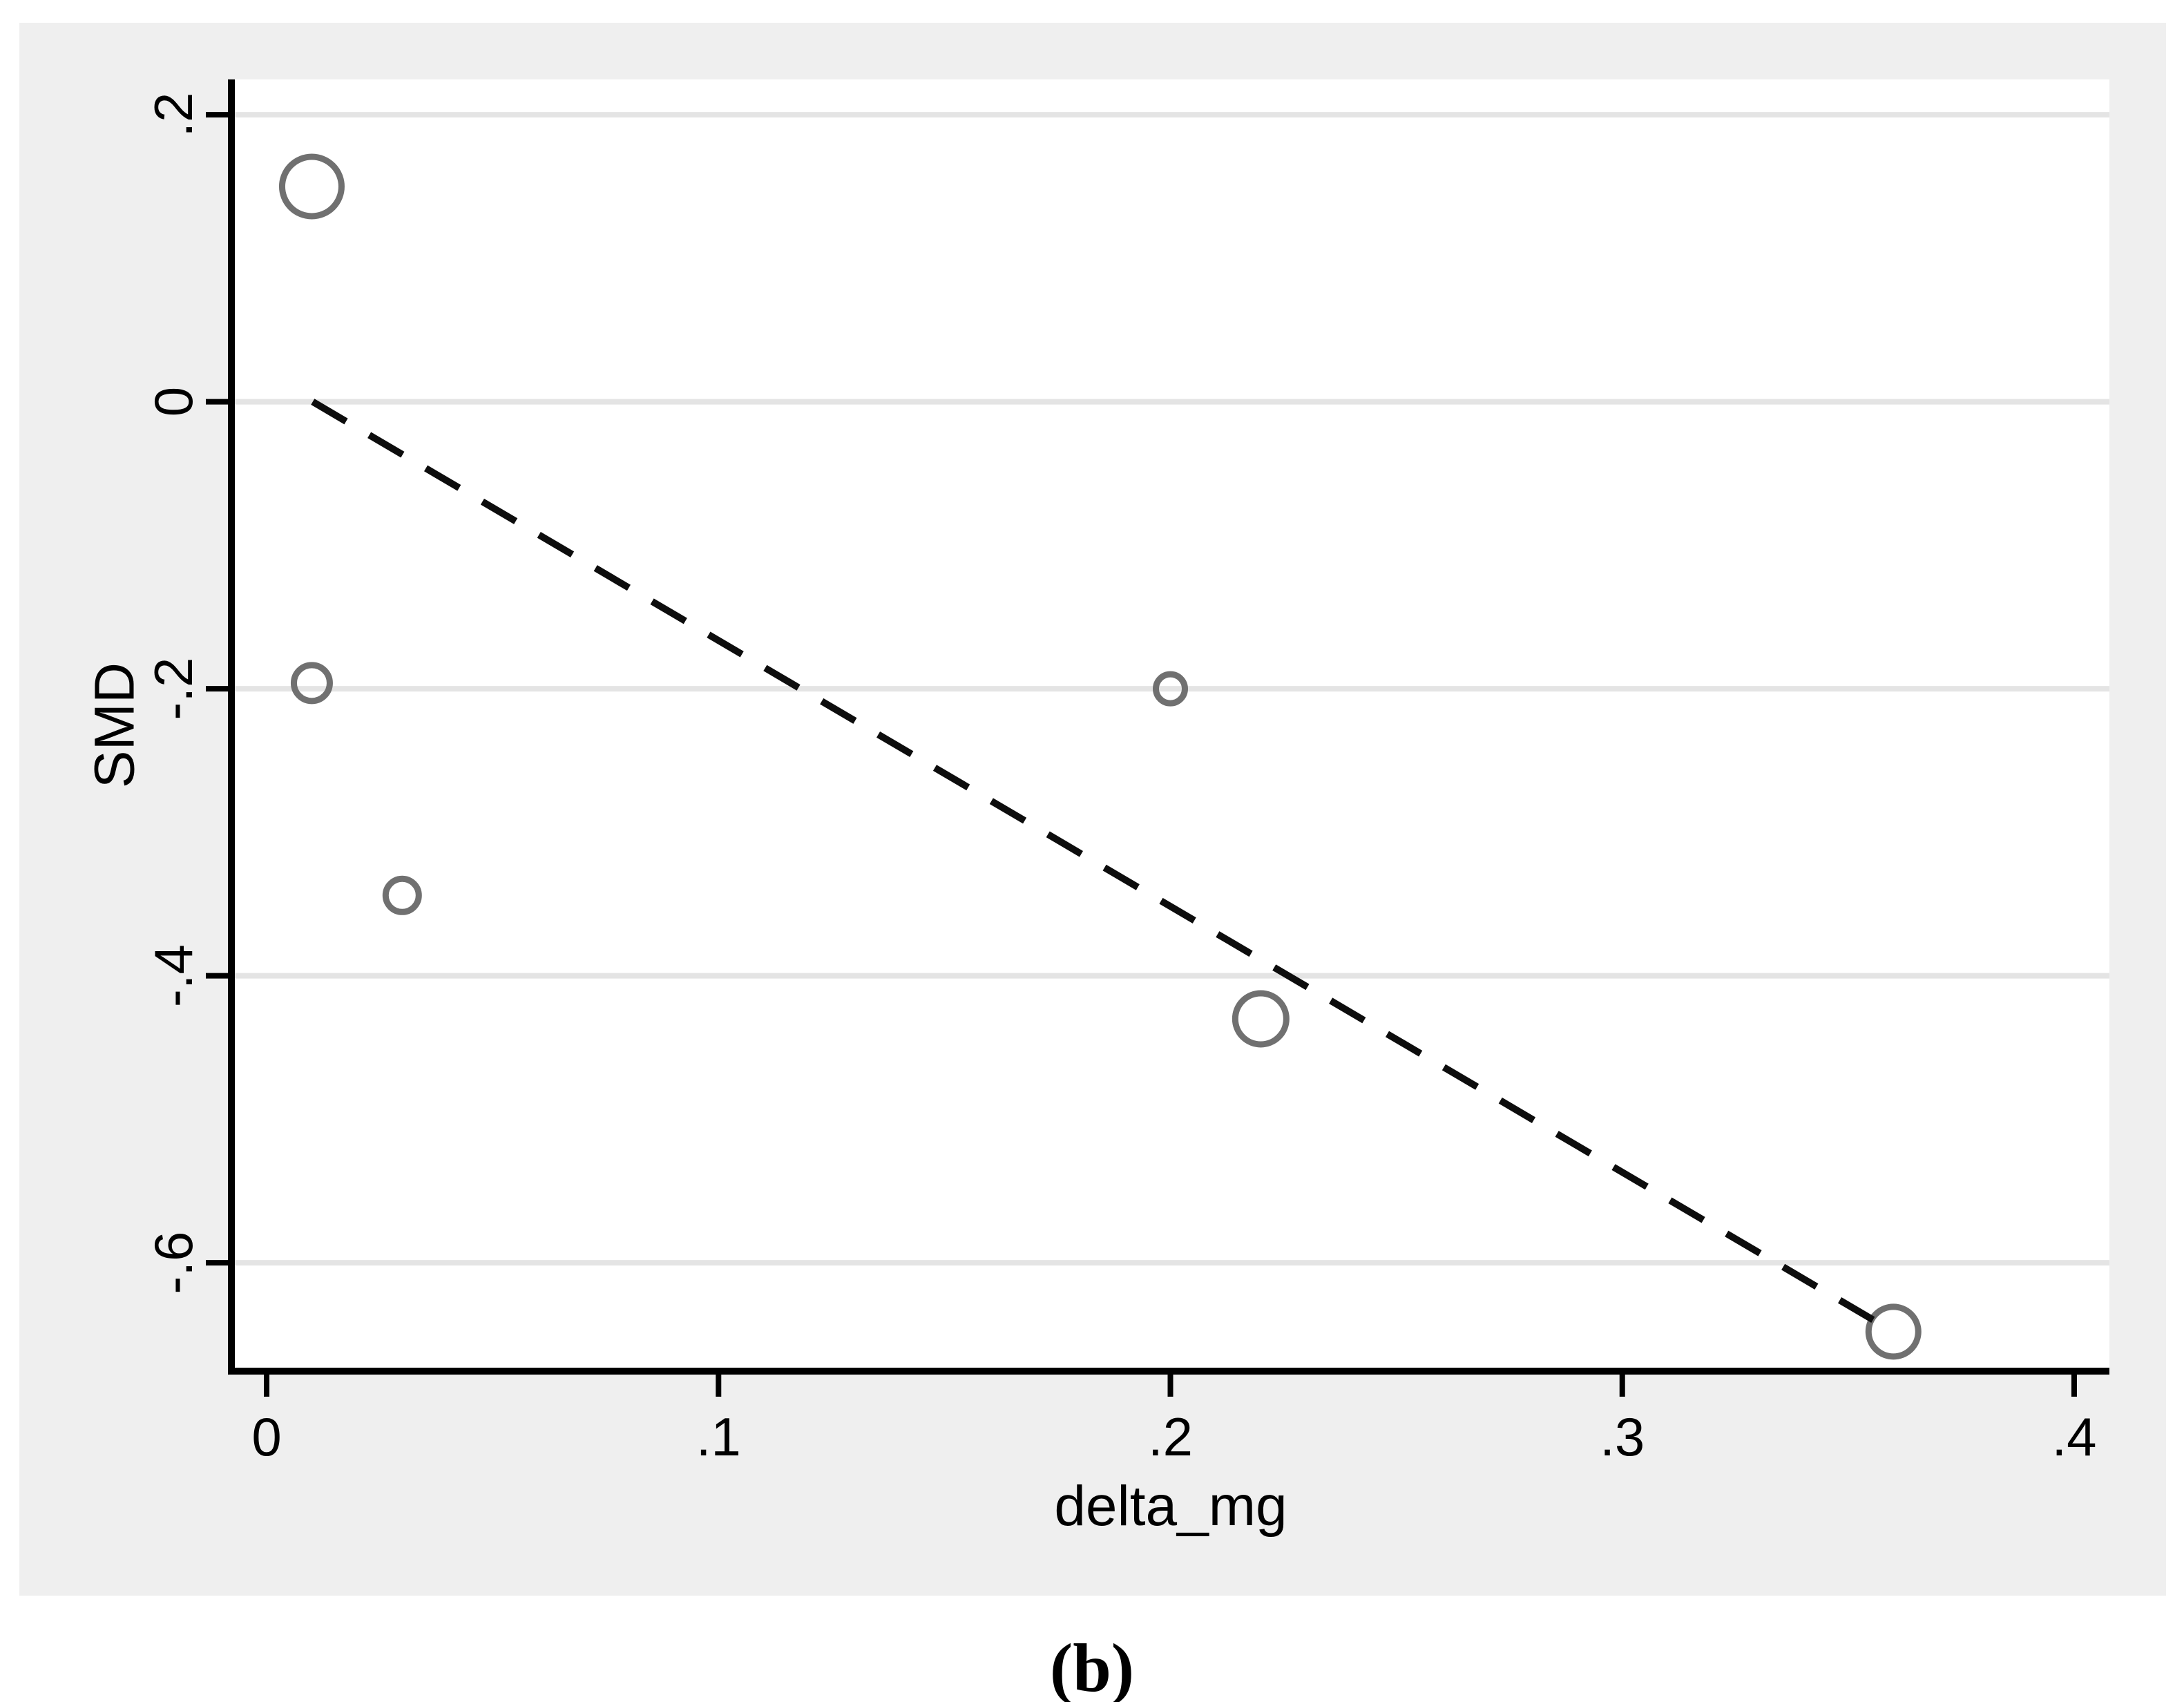 The image size is (2184, 1702). Describe the element at coordinates (173, 402) in the screenshot. I see `y-tick-label: 0` at that location.